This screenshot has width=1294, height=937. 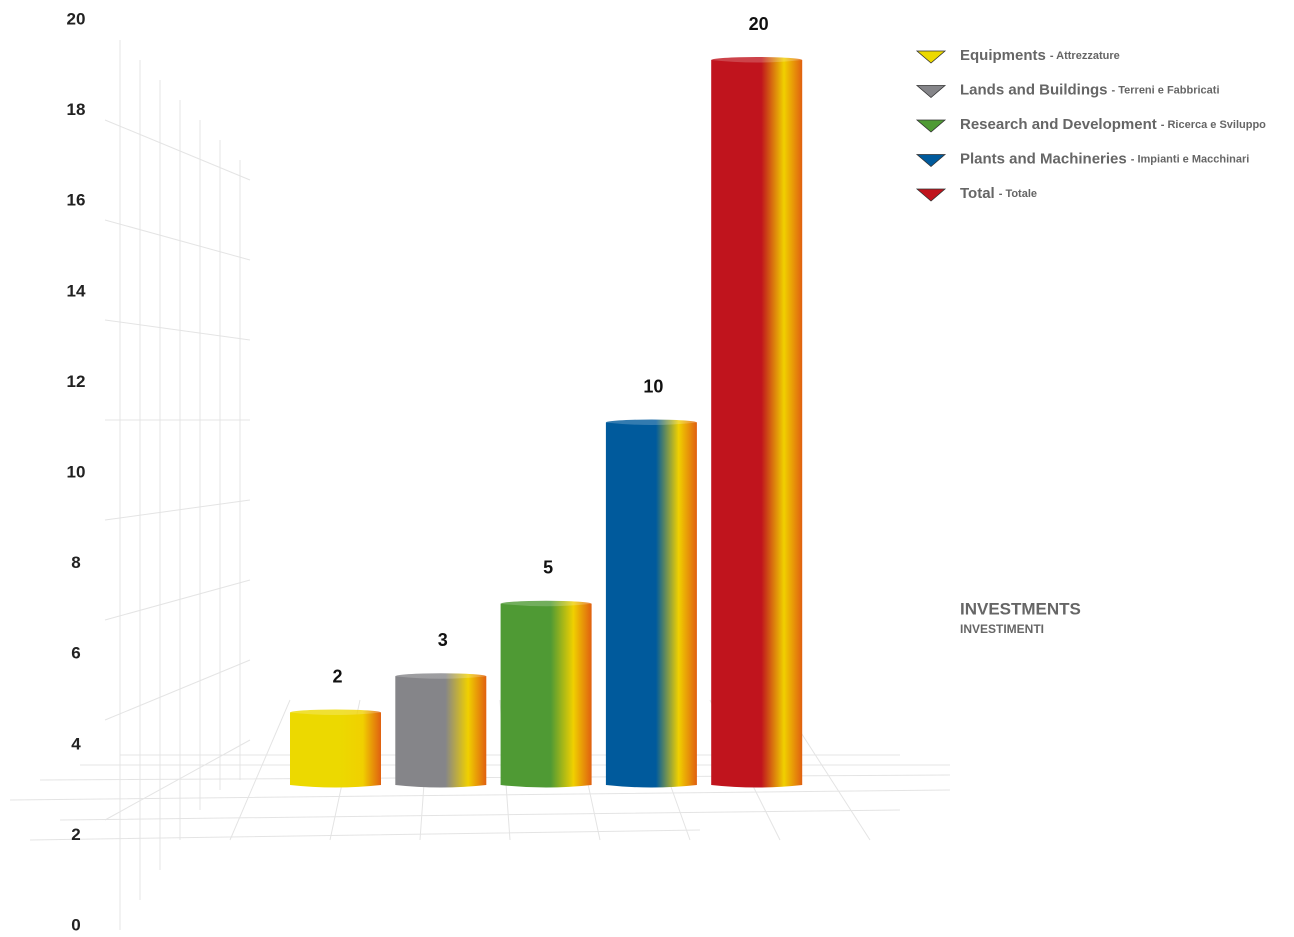 I want to click on y-tick-label: 6, so click(x=75, y=653).